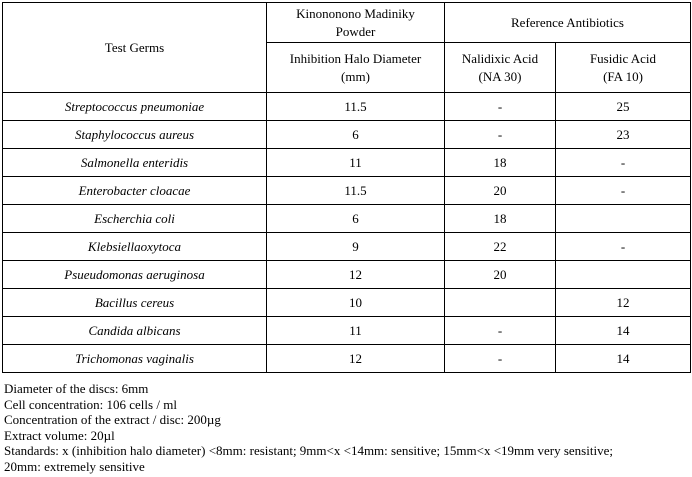 The image size is (692, 477). Describe the element at coordinates (500, 302) in the screenshot. I see `nalidixic-value-cell` at that location.